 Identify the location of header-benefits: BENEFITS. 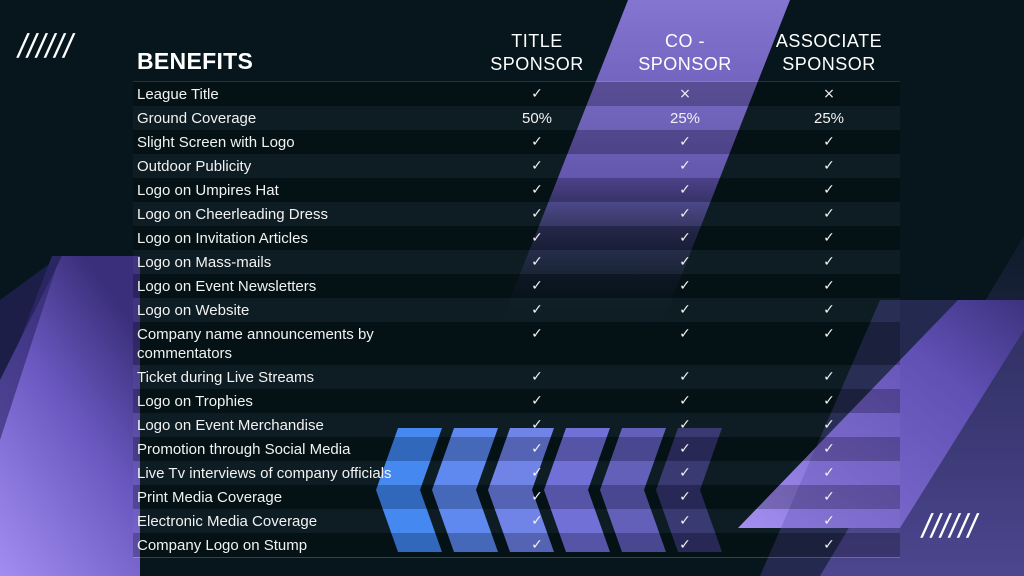
(195, 61).